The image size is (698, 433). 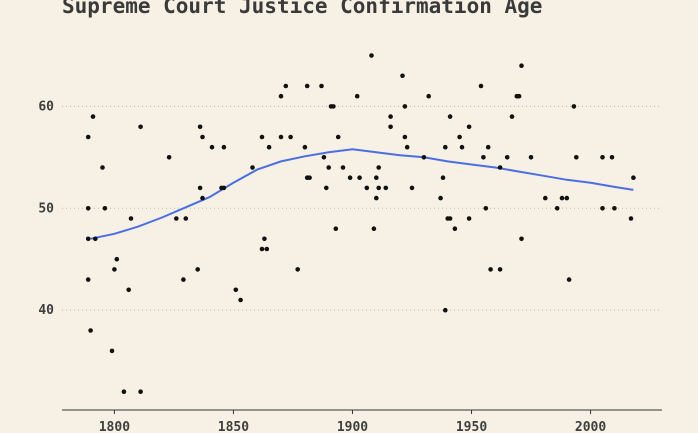 I want to click on x-axis-ticks: 1800 1850 1900 1950 2000, so click(x=352, y=421).